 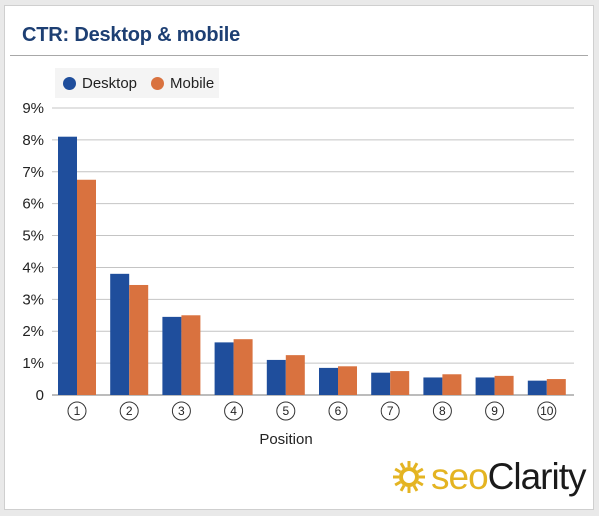 I want to click on chart-title: CTR: Desktop & mobile, so click(x=131, y=35).